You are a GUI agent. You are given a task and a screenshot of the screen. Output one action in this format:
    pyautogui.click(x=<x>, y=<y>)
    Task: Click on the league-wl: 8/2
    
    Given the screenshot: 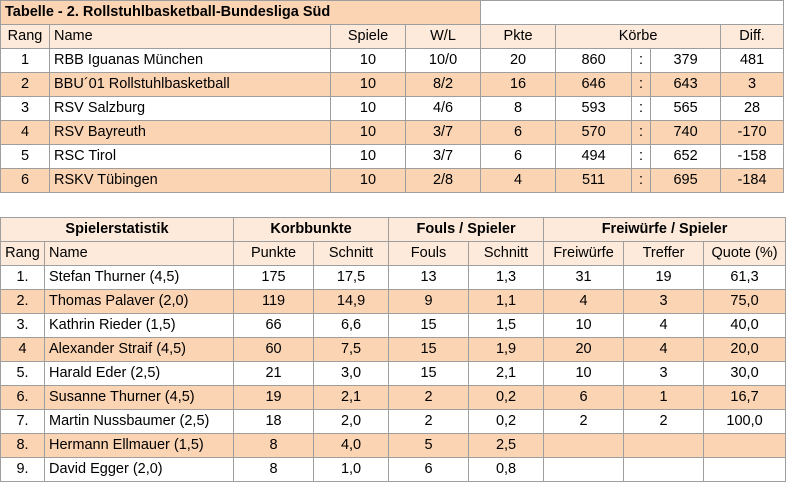 What is the action you would take?
    pyautogui.click(x=443, y=84)
    